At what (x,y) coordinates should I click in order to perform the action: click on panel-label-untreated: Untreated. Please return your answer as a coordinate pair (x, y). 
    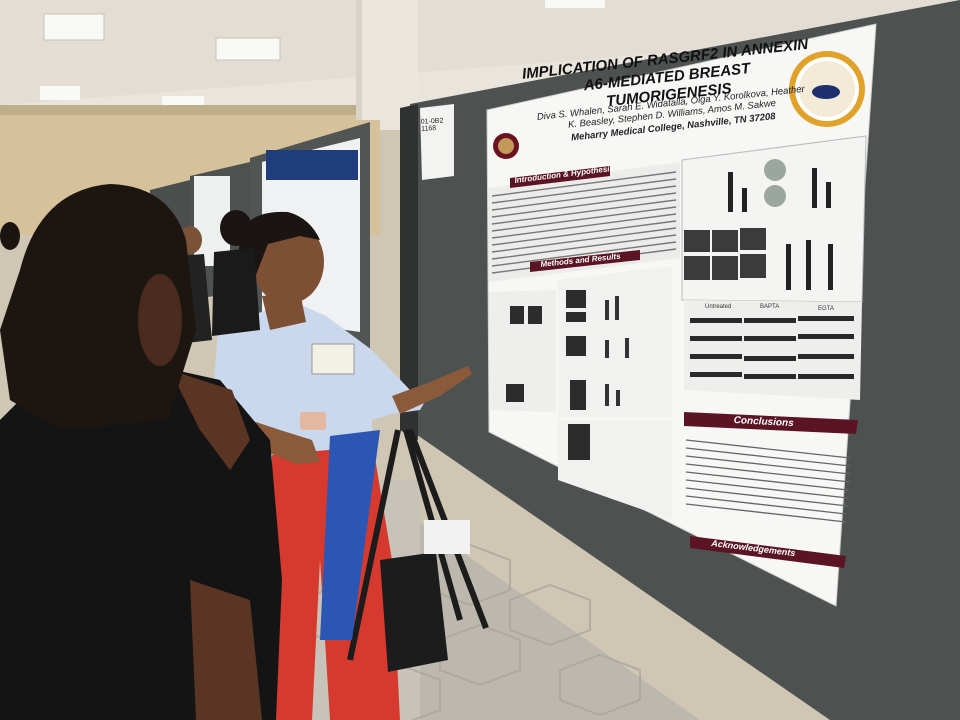
    Looking at the image, I should click on (718, 307).